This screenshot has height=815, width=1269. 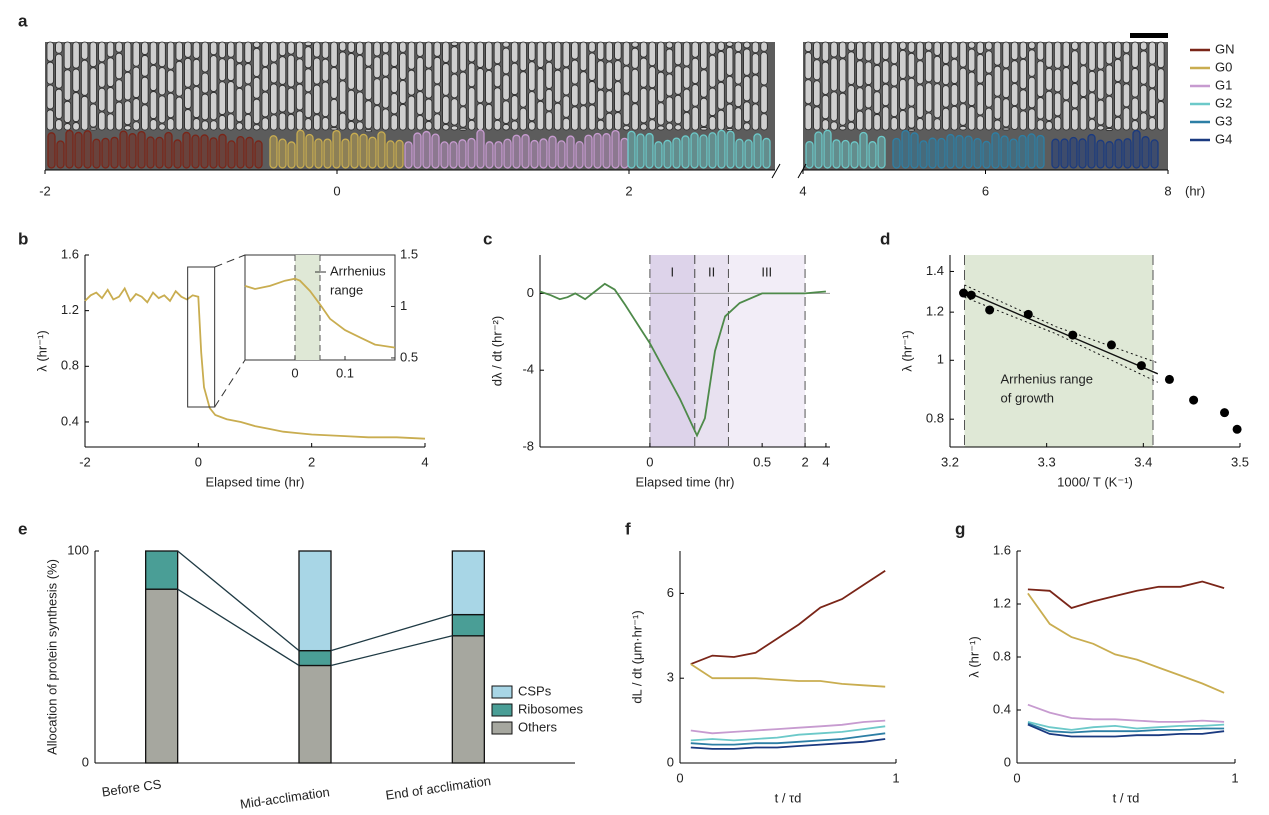 What do you see at coordinates (1167, 190) in the screenshot?
I see `x-tick-label: 8` at bounding box center [1167, 190].